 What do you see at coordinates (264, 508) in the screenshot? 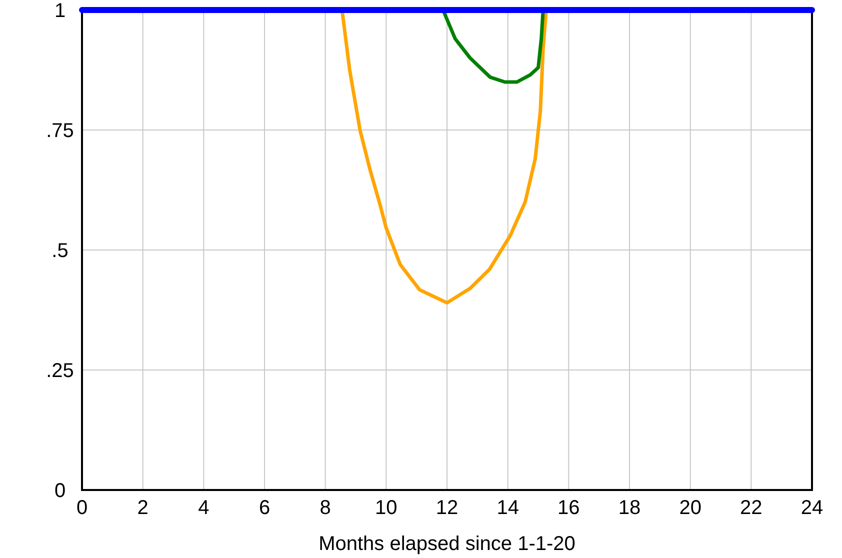
I see `x-tick-label: 6` at bounding box center [264, 508].